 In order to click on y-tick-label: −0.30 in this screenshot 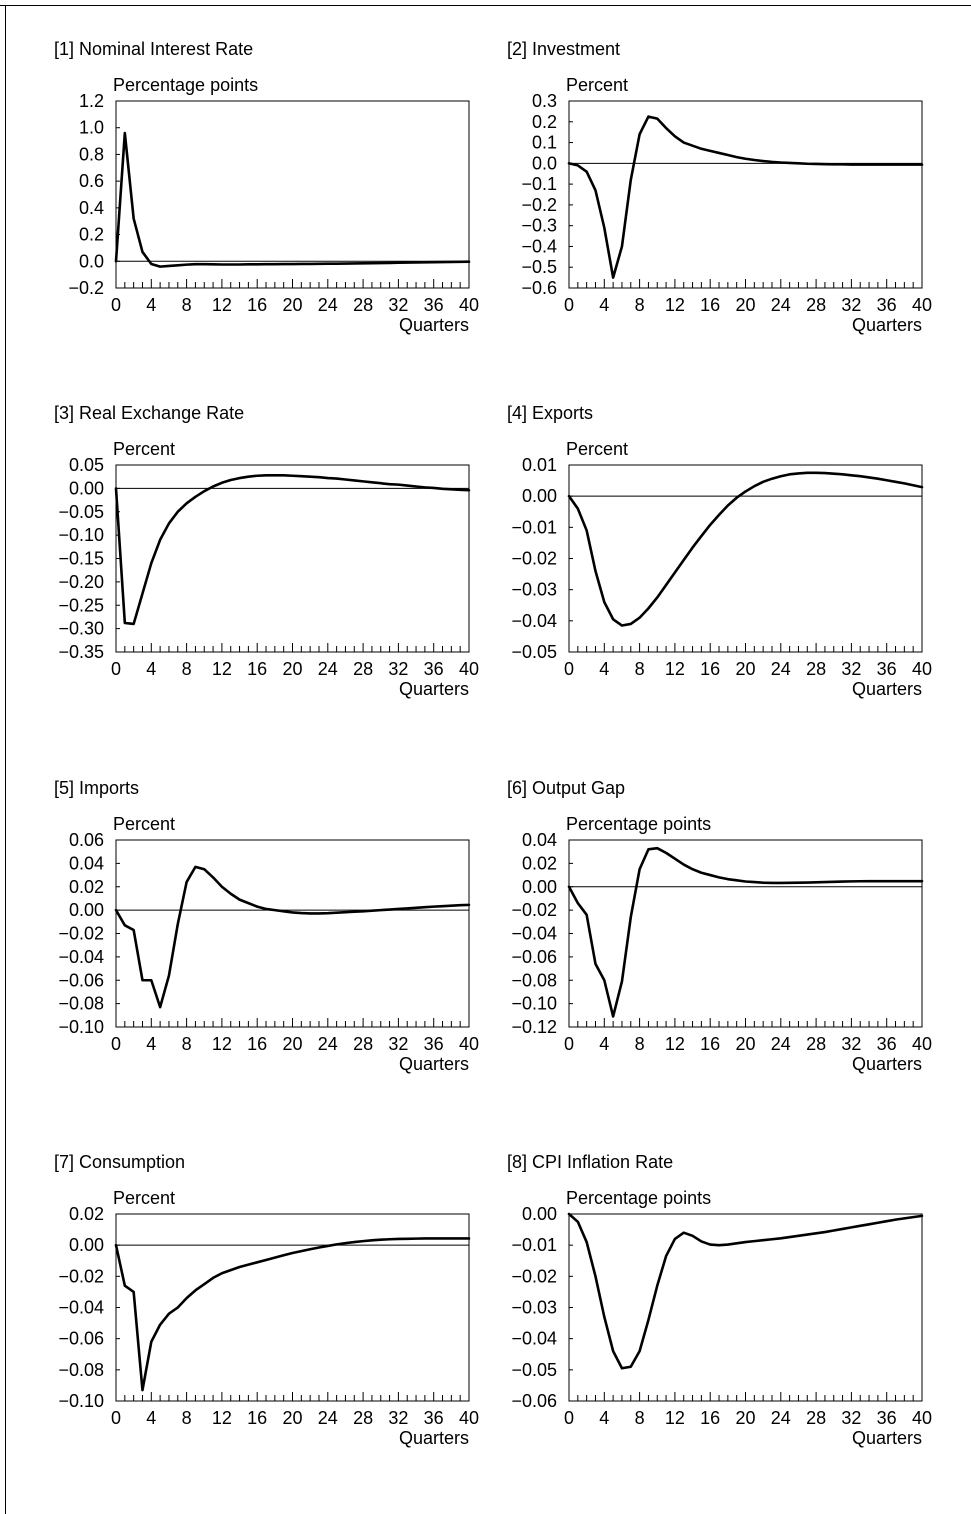, I will do `click(81, 629)`.